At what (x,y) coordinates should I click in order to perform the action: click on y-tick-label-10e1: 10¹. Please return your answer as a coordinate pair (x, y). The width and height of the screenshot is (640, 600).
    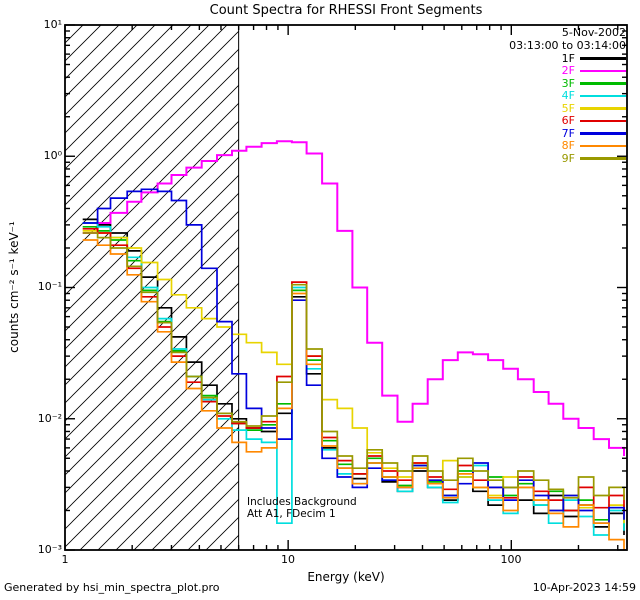
    Looking at the image, I should click on (52, 24).